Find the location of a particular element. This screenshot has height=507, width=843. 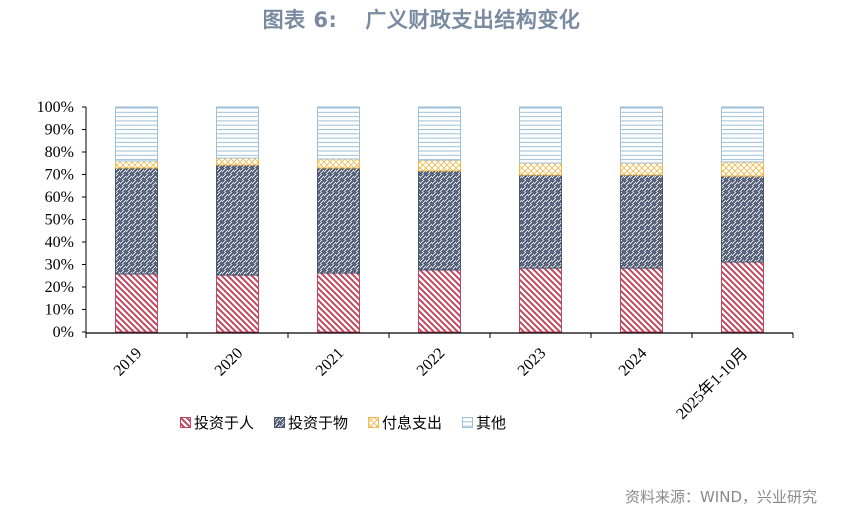

y-axis: 0% 10% 20% 30% 40% 50% 60% 70% 80% 90% 100% is located at coordinates (62, 220).